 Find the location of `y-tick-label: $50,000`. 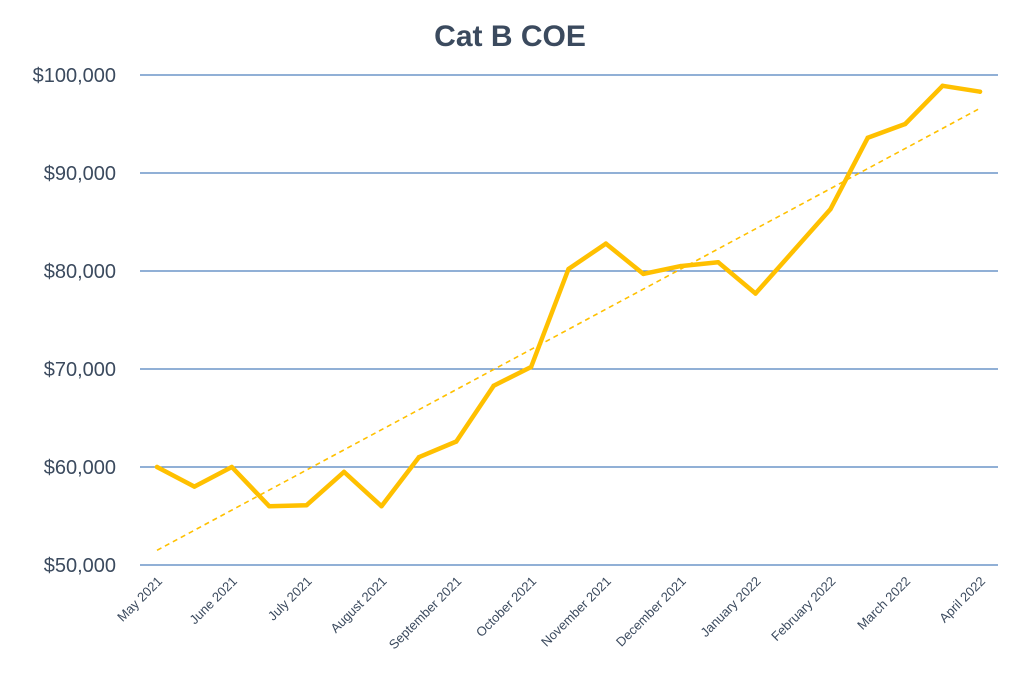

y-tick-label: $50,000 is located at coordinates (80, 566).